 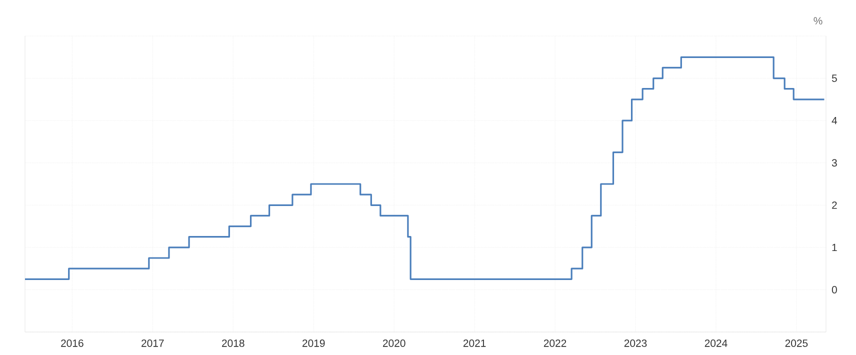 I want to click on x-tick-label: 2016, so click(x=72, y=343).